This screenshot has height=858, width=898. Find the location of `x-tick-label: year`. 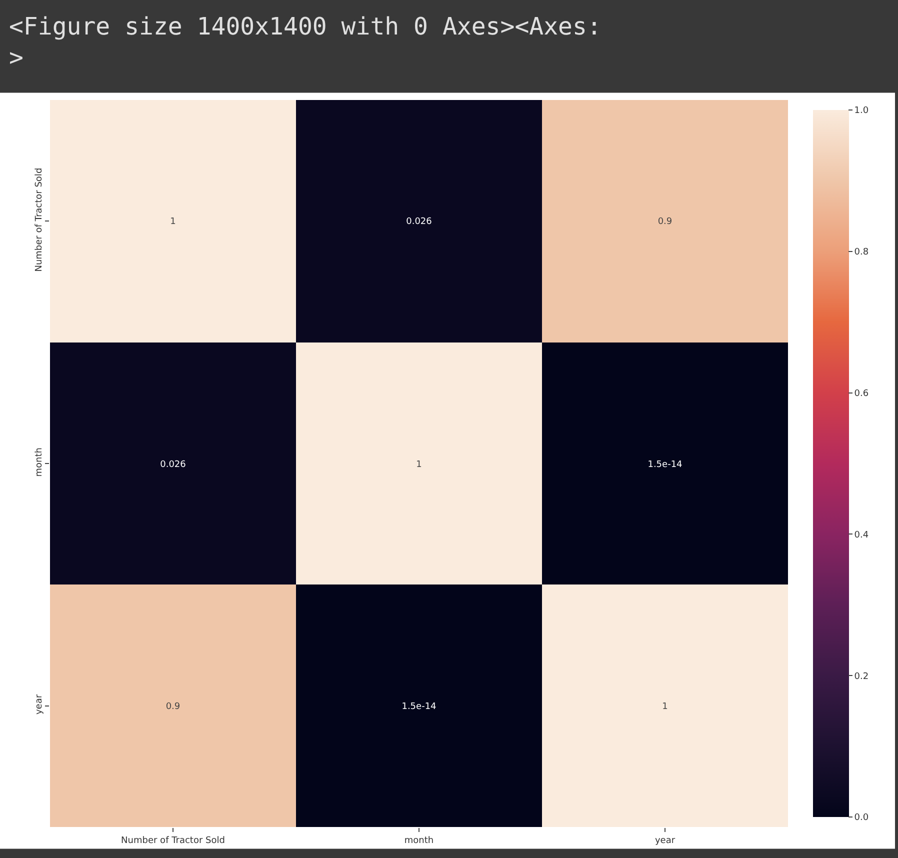

x-tick-label: year is located at coordinates (665, 841).